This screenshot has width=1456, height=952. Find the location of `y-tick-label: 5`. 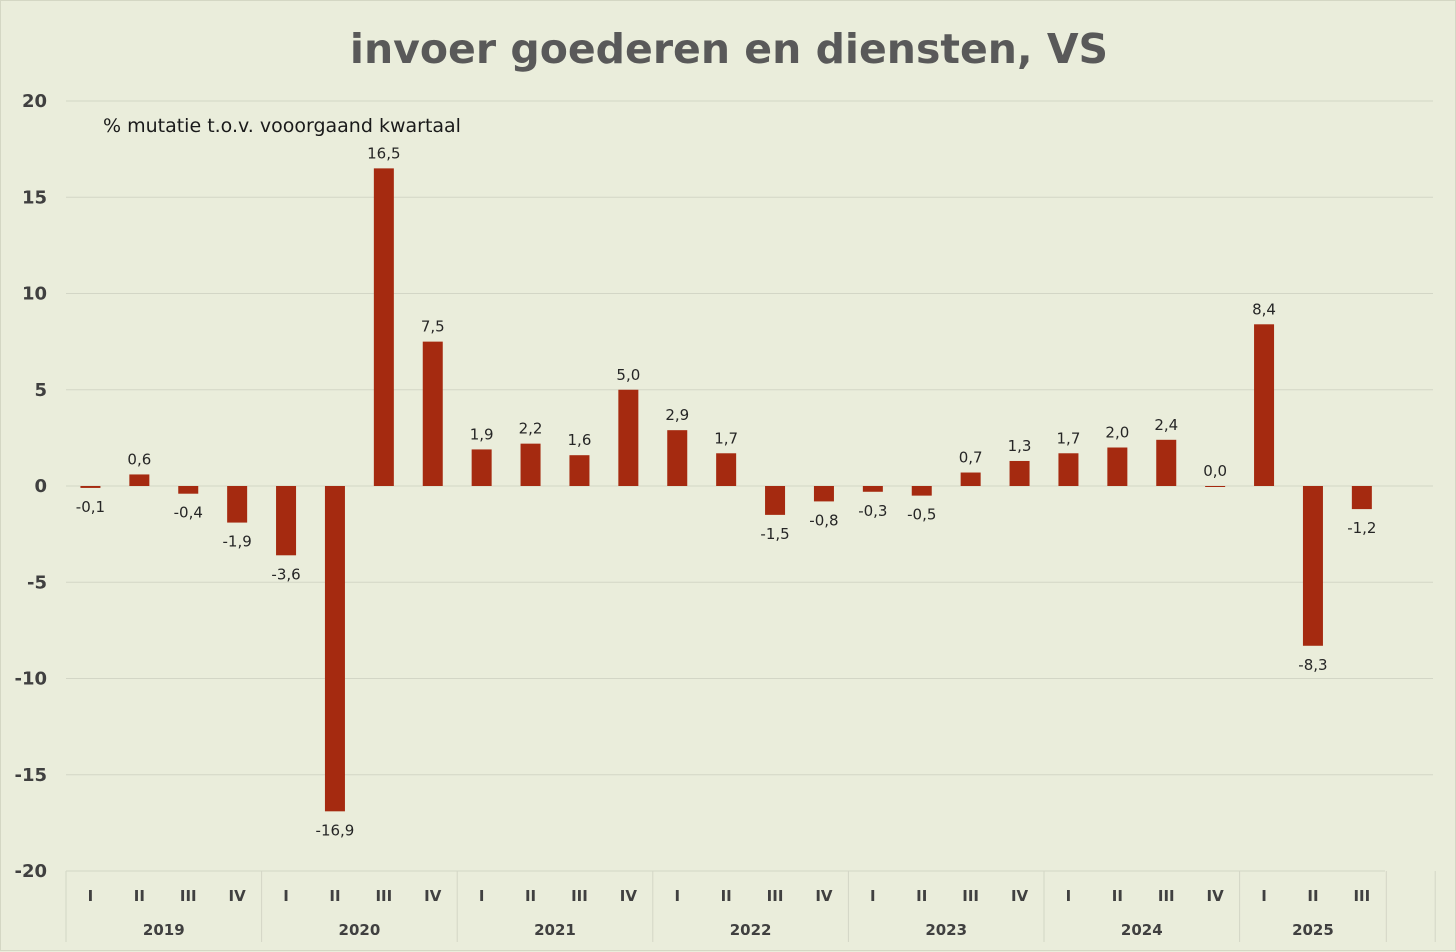

y-tick-label: 5 is located at coordinates (40, 390).